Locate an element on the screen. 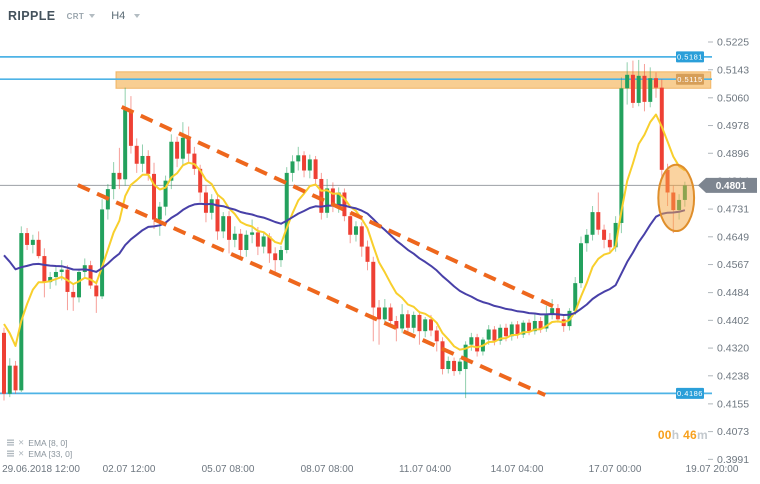 Image resolution: width=760 pixels, height=484 pixels. countdown-hours: 00 is located at coordinates (664, 435).